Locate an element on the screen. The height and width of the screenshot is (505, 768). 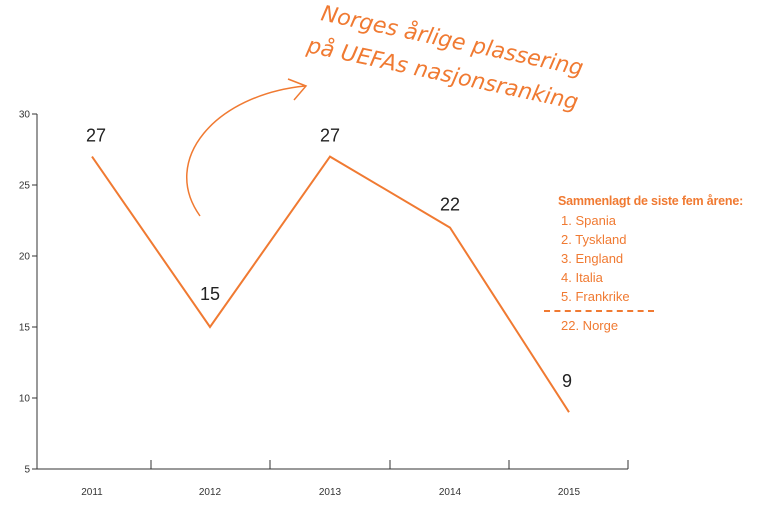
ranking-item: 2. Tyskland is located at coordinates (594, 239).